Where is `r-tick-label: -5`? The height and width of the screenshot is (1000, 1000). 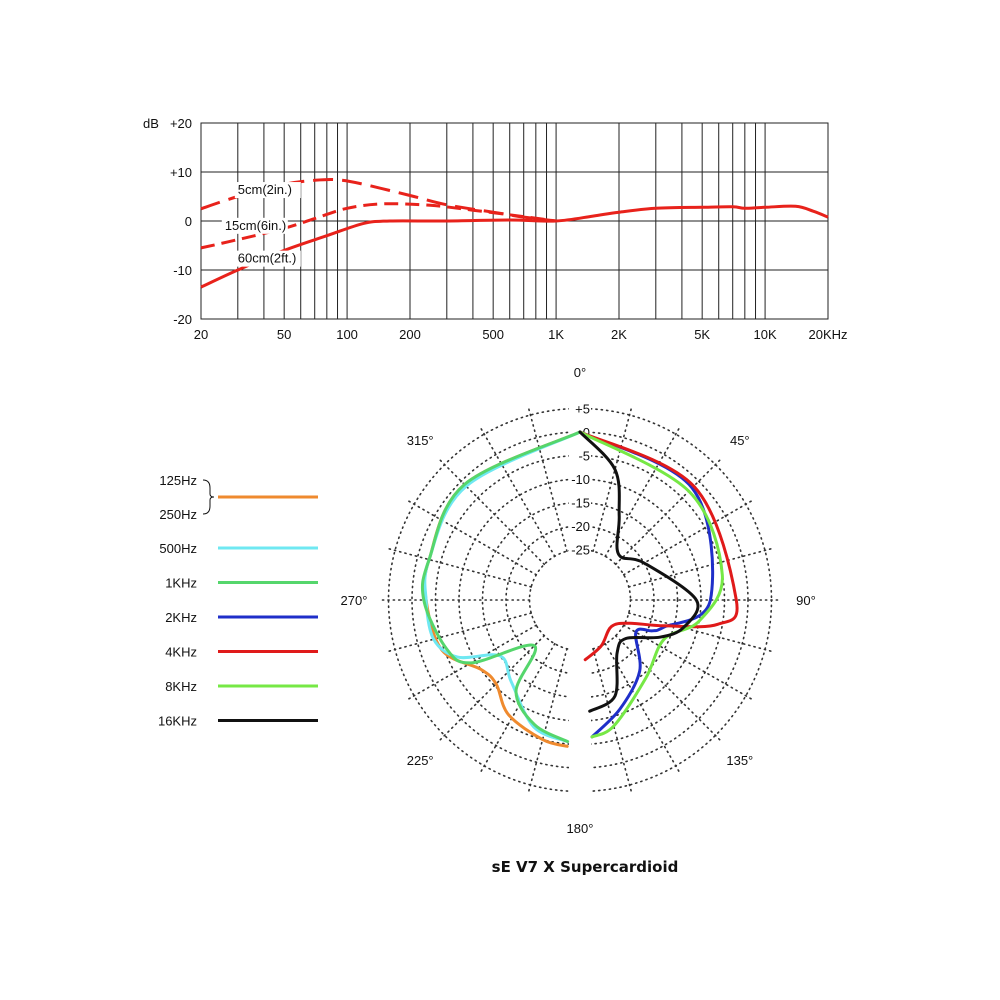
r-tick-label: -5 is located at coordinates (584, 456).